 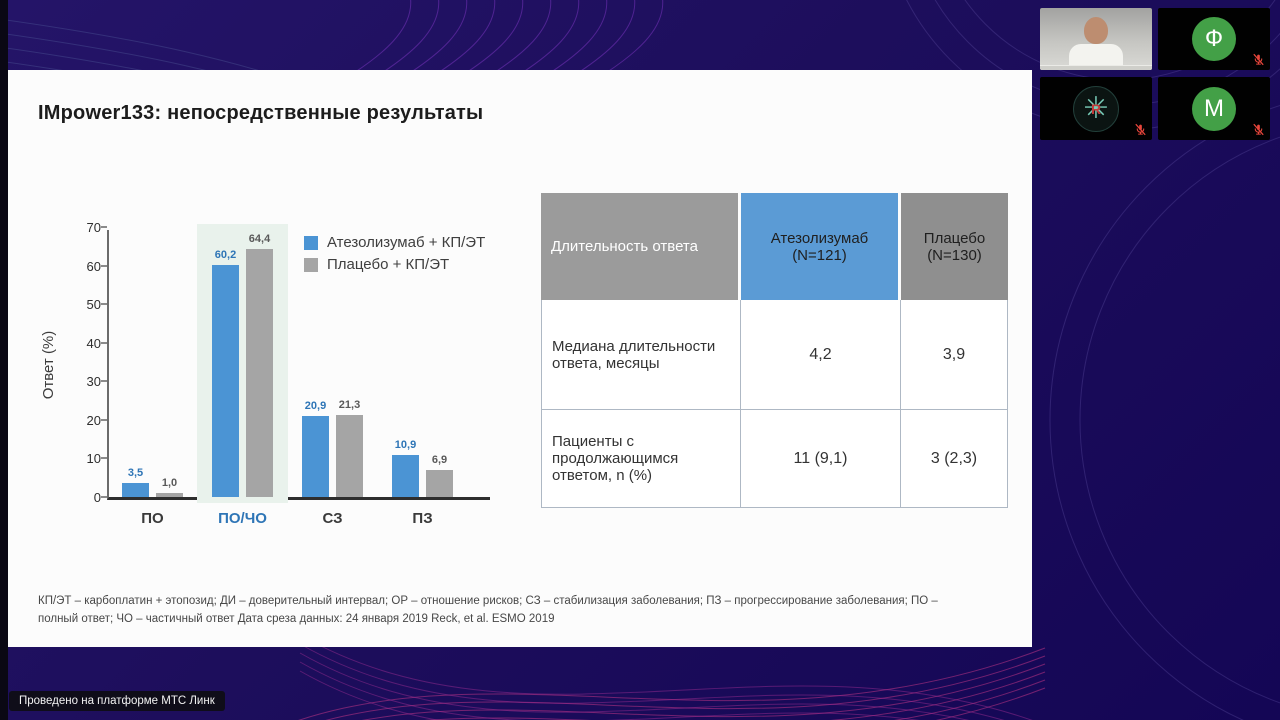 What do you see at coordinates (135, 482) in the screenshot?
I see `bar-ПО-atezolizumab: 3,5` at bounding box center [135, 482].